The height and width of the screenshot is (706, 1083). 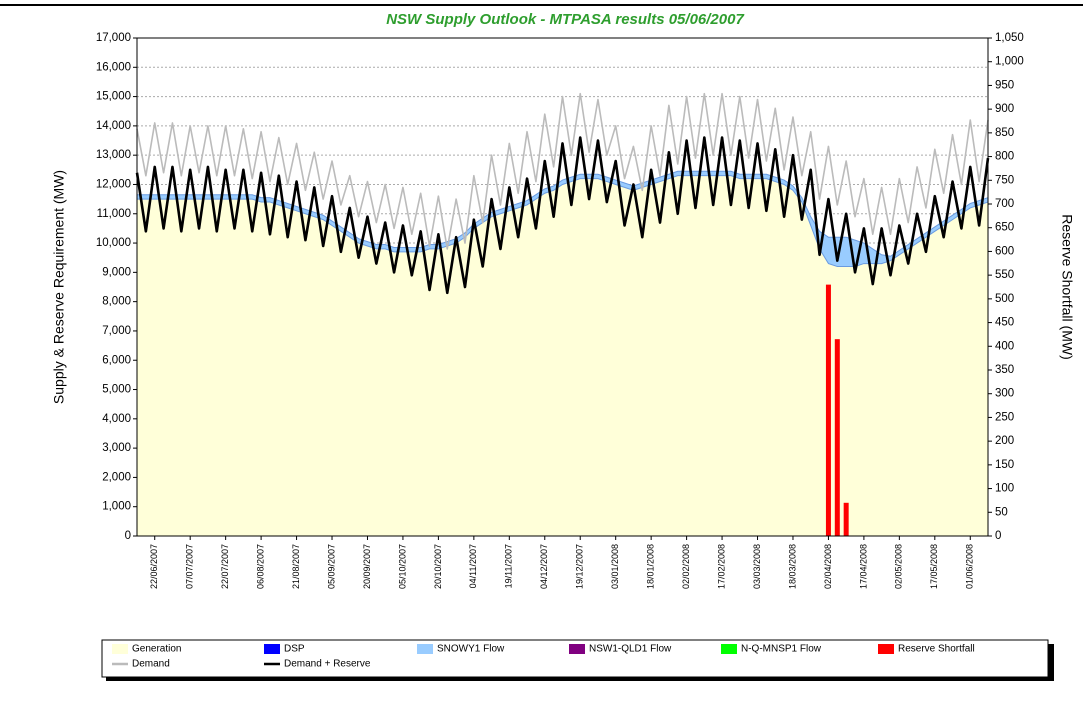 I want to click on x-tick-label: 06/08/2007, so click(x=260, y=566).